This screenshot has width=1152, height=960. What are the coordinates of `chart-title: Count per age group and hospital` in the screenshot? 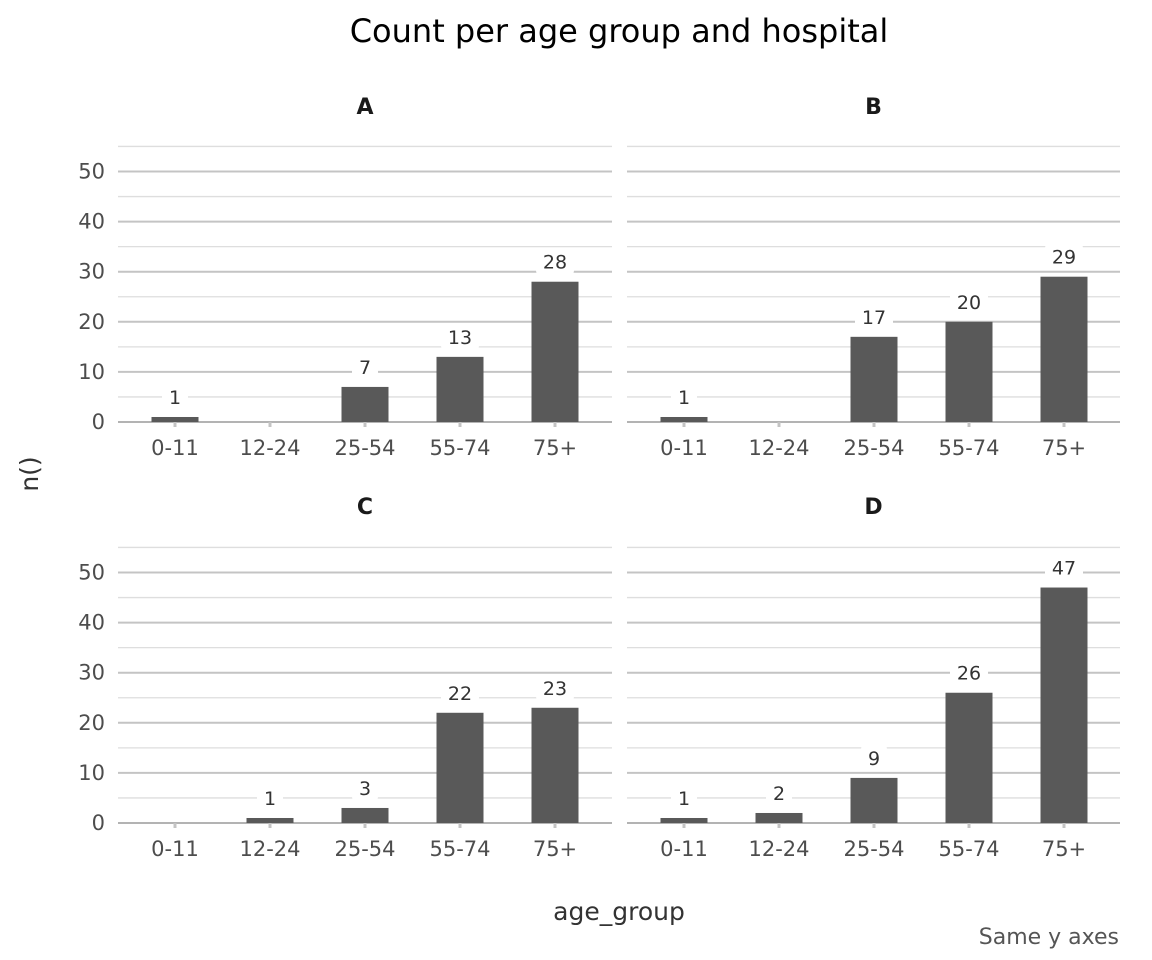 It's located at (619, 31).